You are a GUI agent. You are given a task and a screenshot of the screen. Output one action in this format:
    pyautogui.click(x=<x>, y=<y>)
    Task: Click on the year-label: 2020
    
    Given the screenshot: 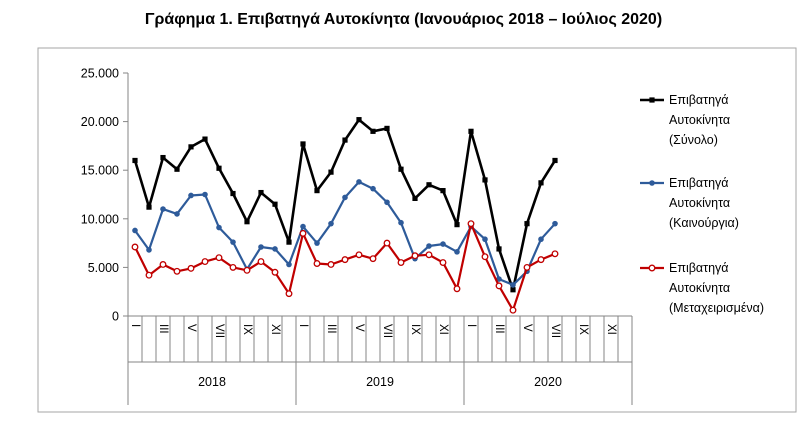 What is the action you would take?
    pyautogui.click(x=548, y=382)
    